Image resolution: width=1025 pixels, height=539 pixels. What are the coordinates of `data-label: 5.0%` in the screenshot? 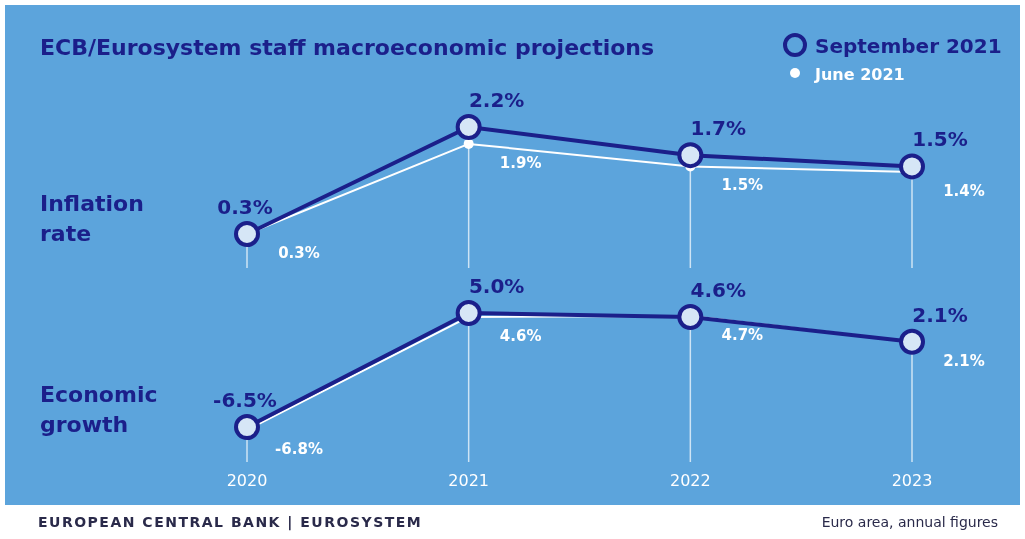 It's located at (496, 286).